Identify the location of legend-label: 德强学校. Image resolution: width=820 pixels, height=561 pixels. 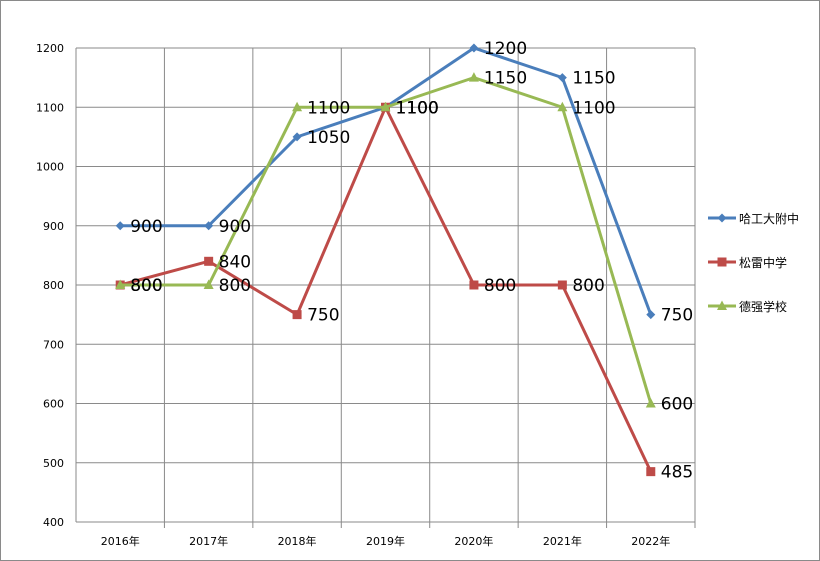
(763, 306).